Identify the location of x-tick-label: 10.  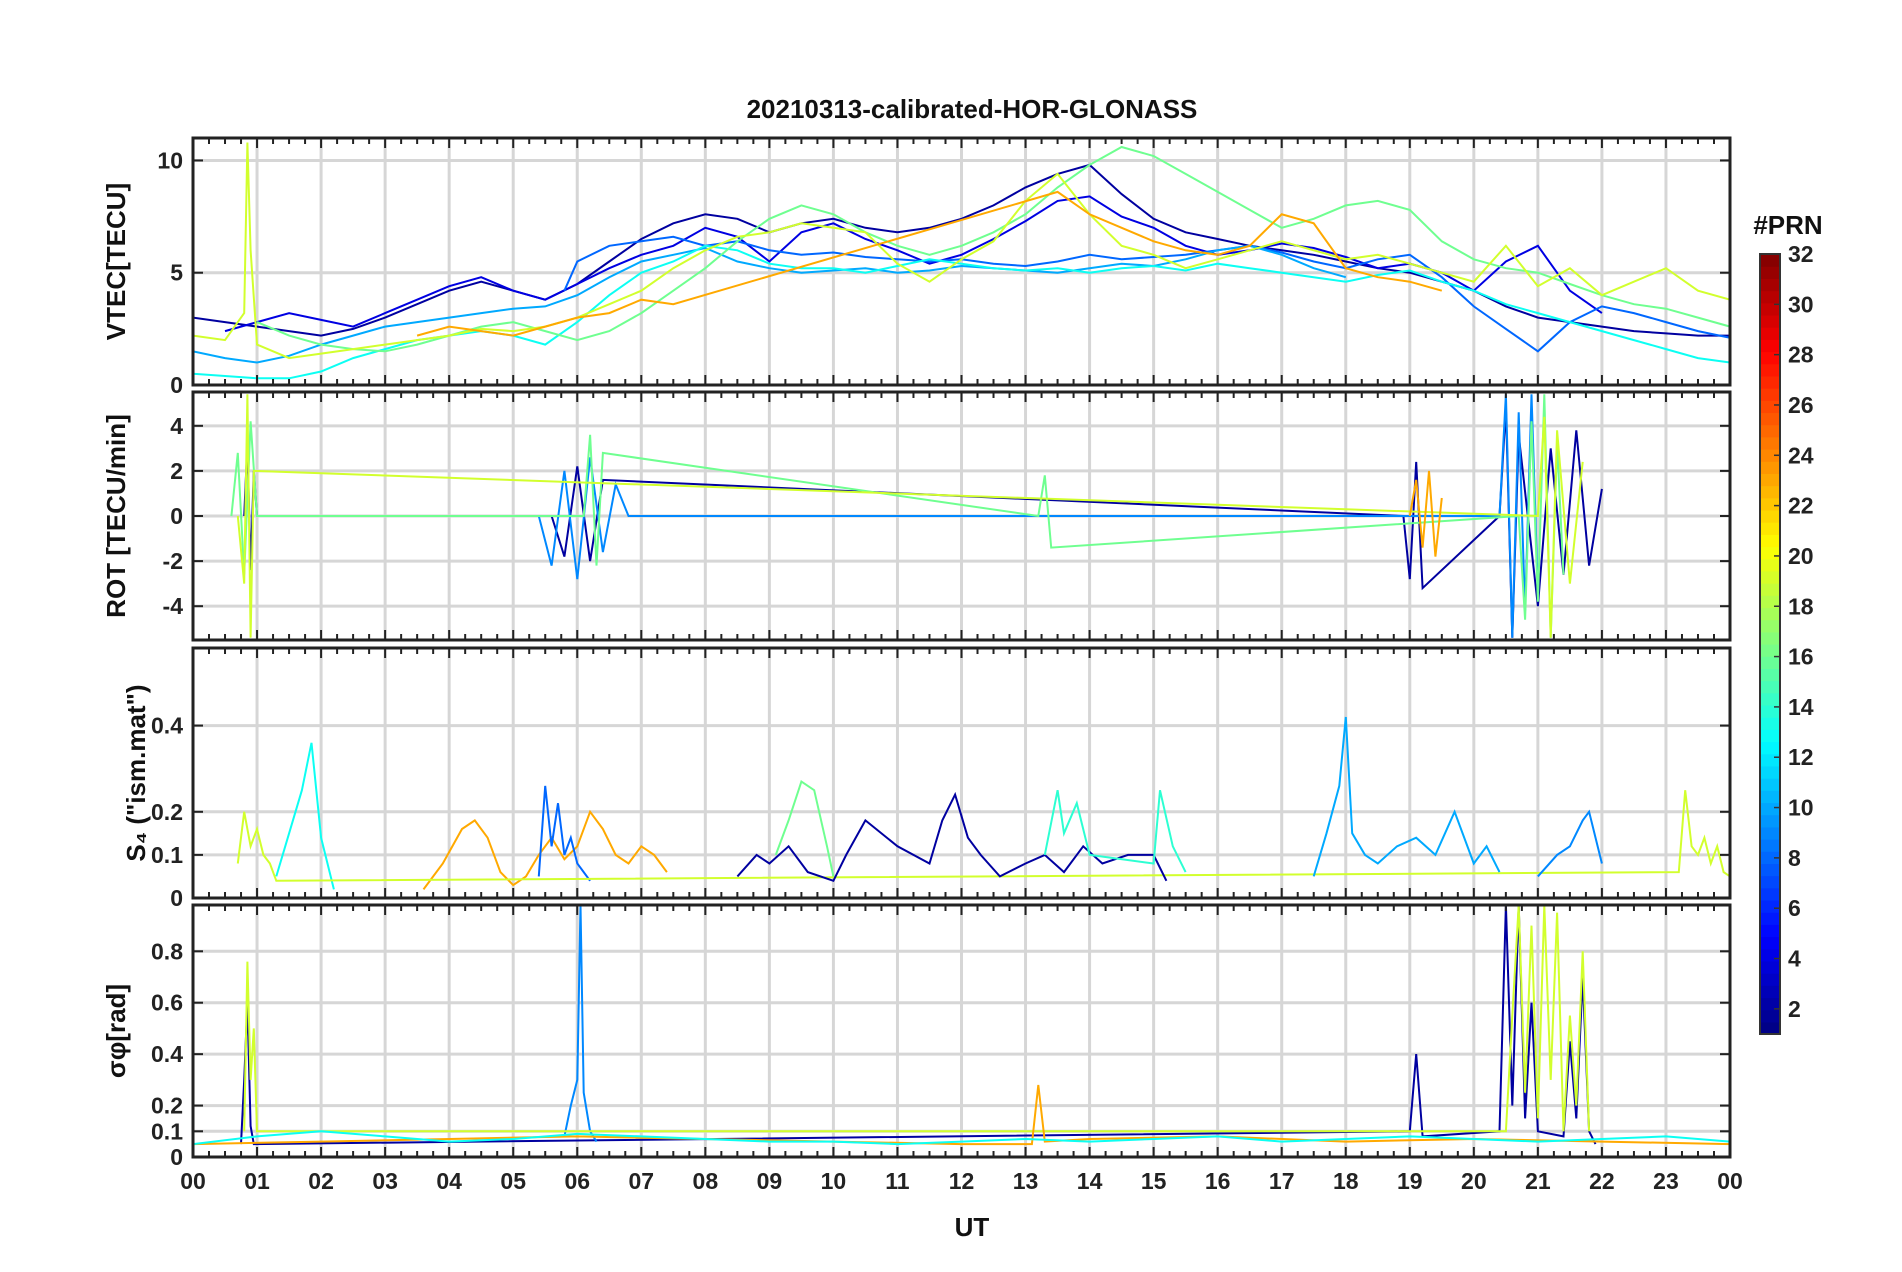
(834, 1181).